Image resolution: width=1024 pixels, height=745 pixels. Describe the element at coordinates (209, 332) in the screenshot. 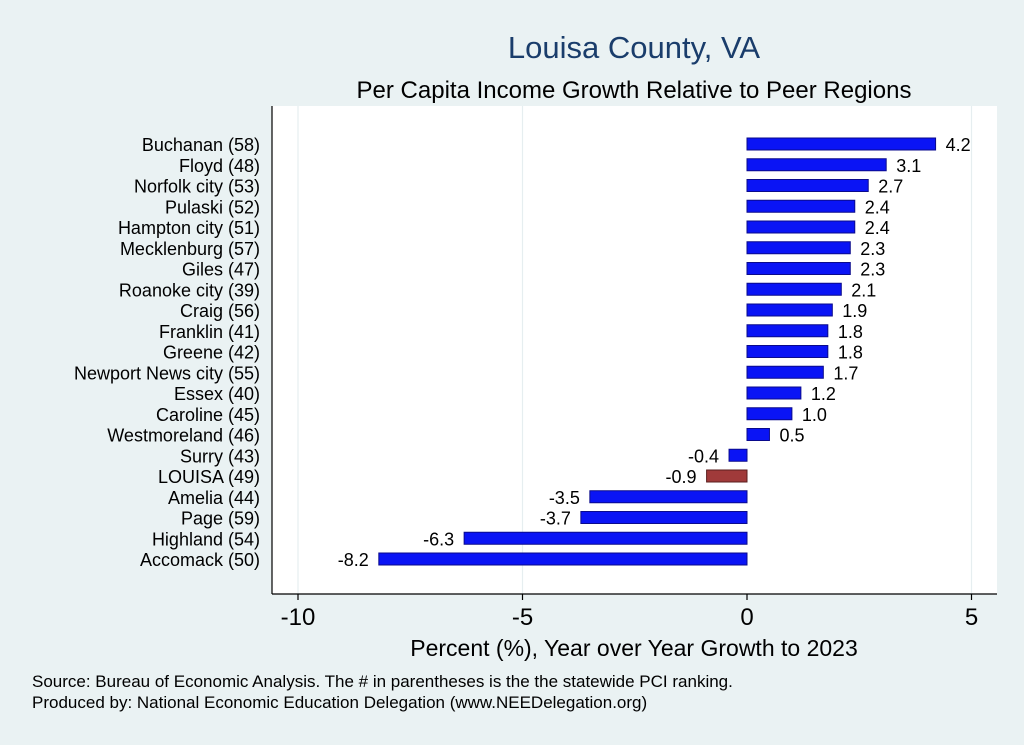

I see `category-label: Franklin (41)` at that location.